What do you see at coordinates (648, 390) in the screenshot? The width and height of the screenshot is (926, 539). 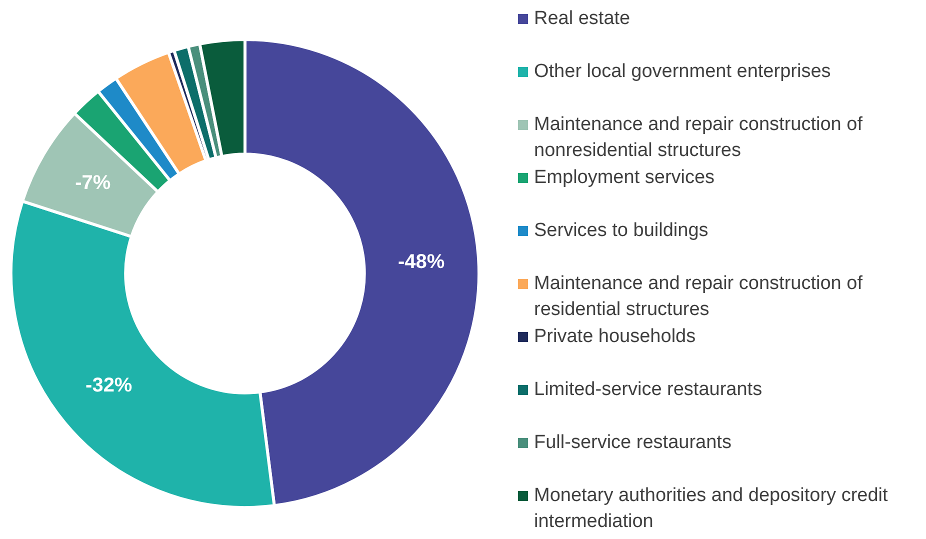 I see `legend-label: Limited-service restaurants` at bounding box center [648, 390].